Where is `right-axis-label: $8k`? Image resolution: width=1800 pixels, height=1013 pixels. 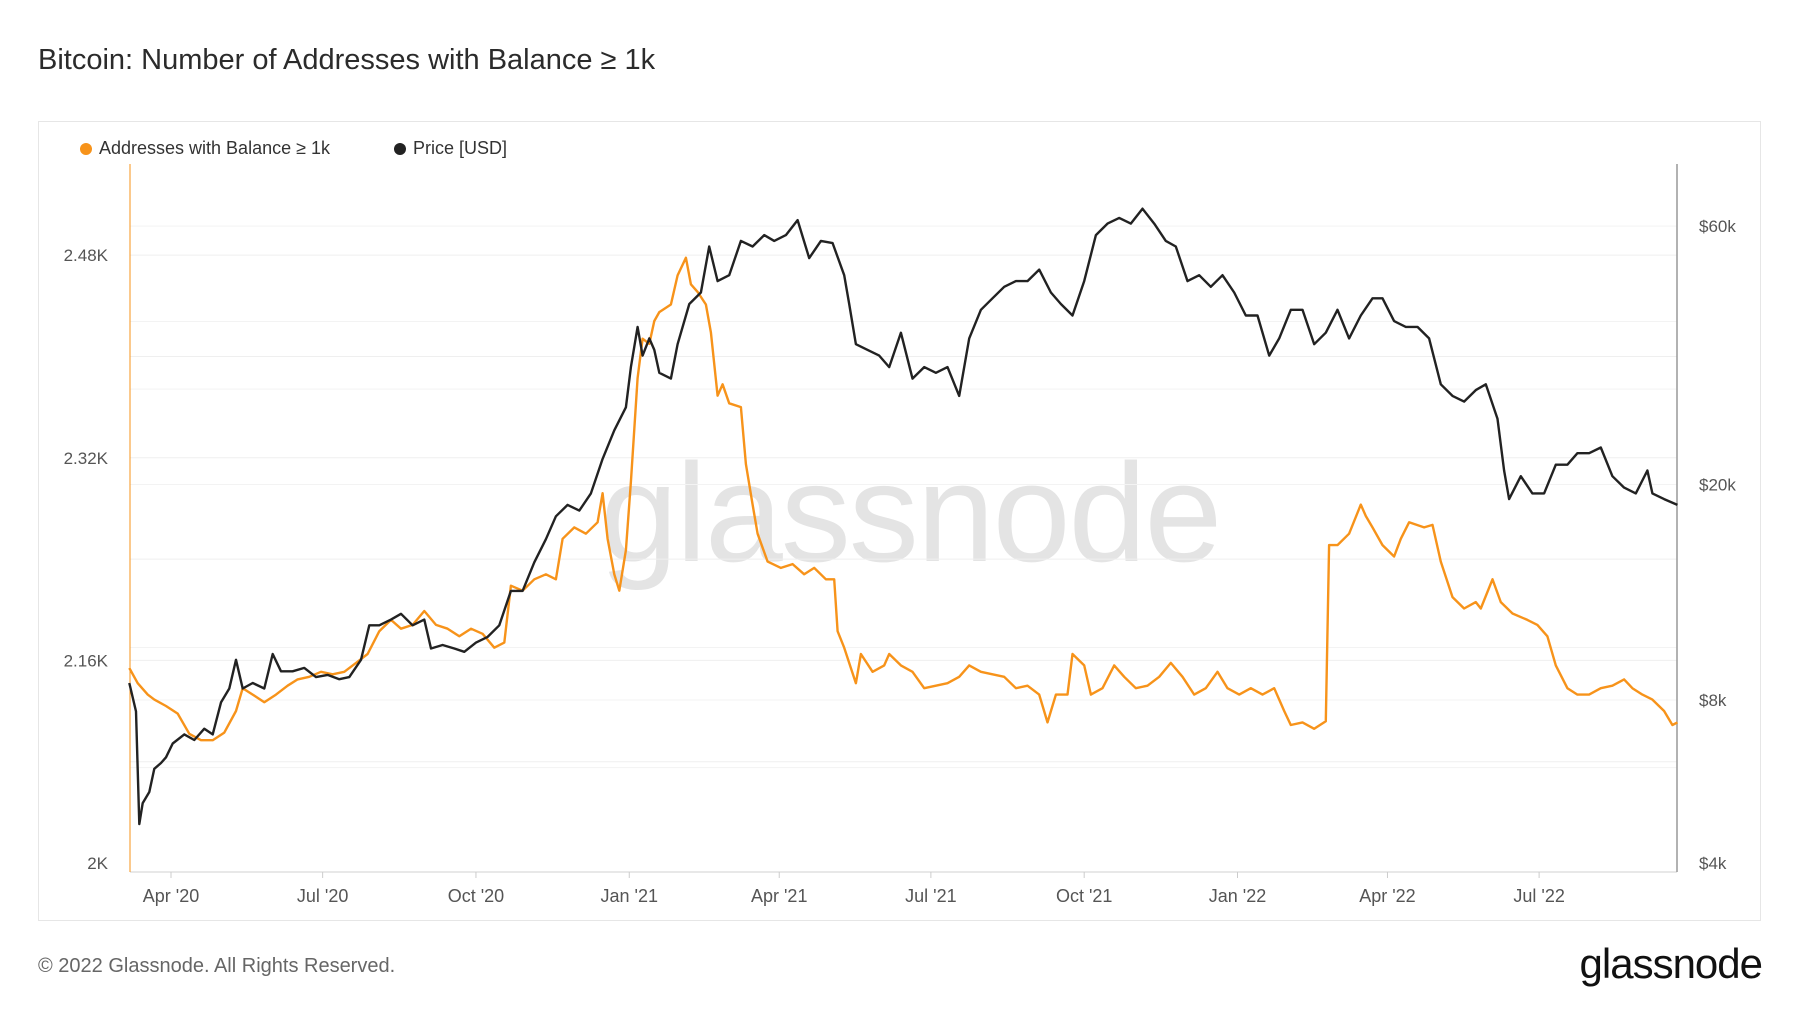 right-axis-label: $8k is located at coordinates (1713, 700).